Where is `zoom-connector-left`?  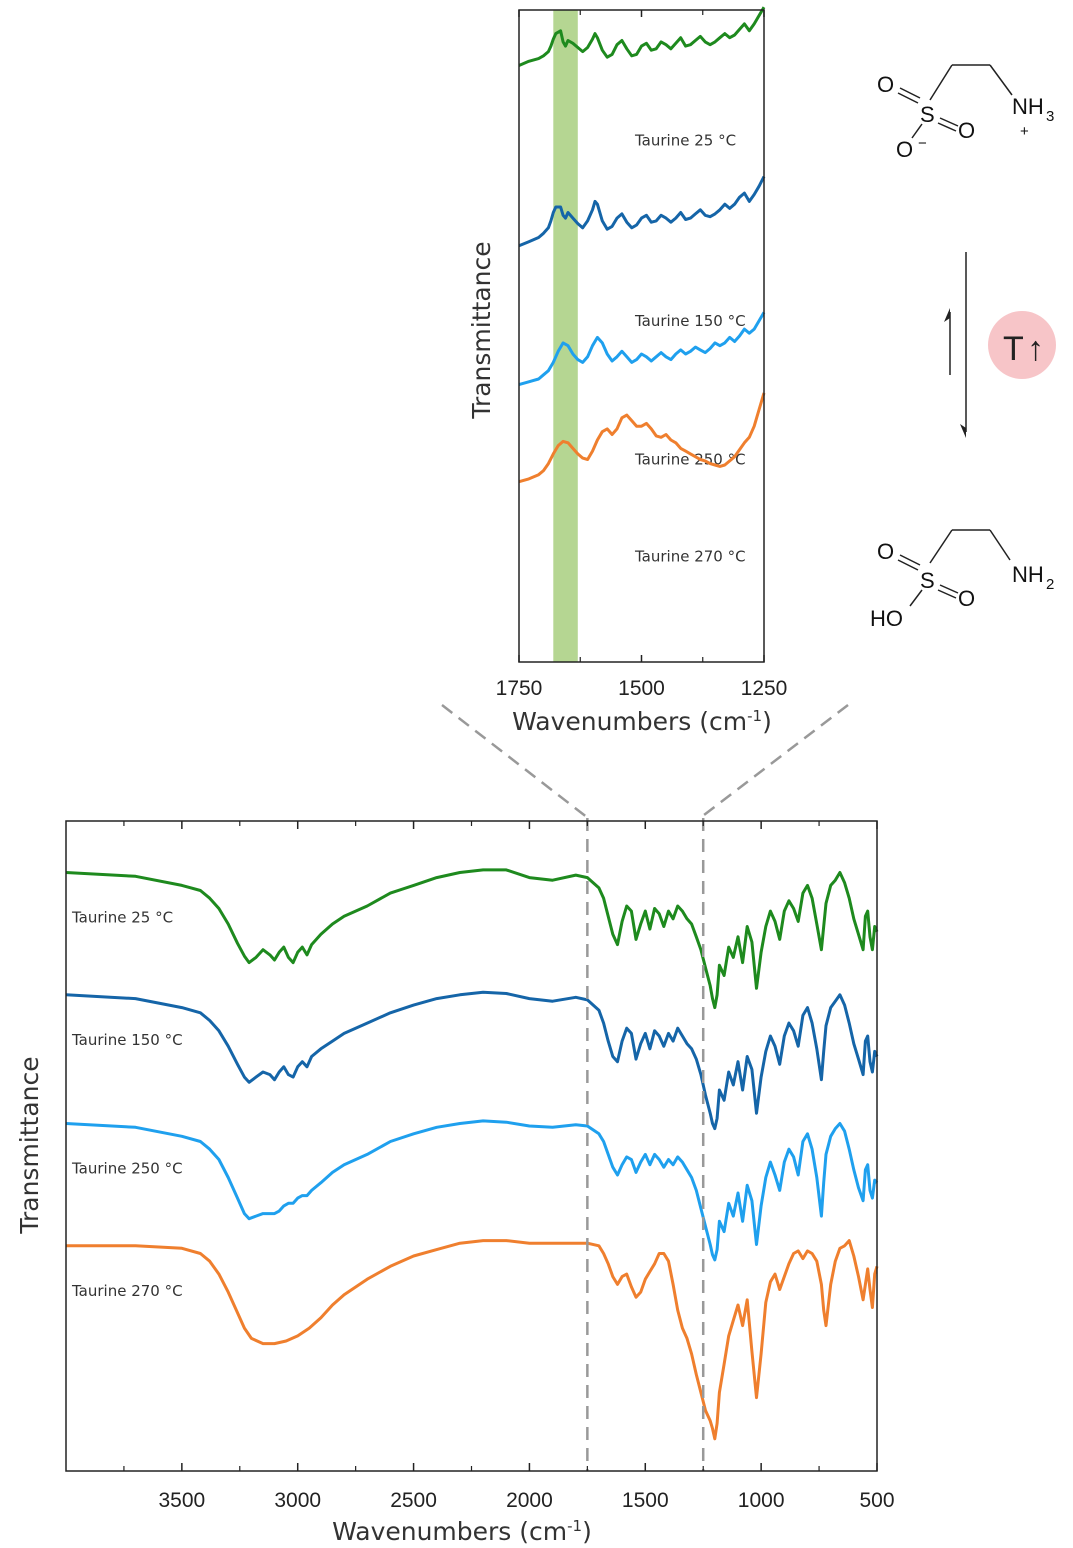
zoom-connector-left is located at coordinates (515, 761).